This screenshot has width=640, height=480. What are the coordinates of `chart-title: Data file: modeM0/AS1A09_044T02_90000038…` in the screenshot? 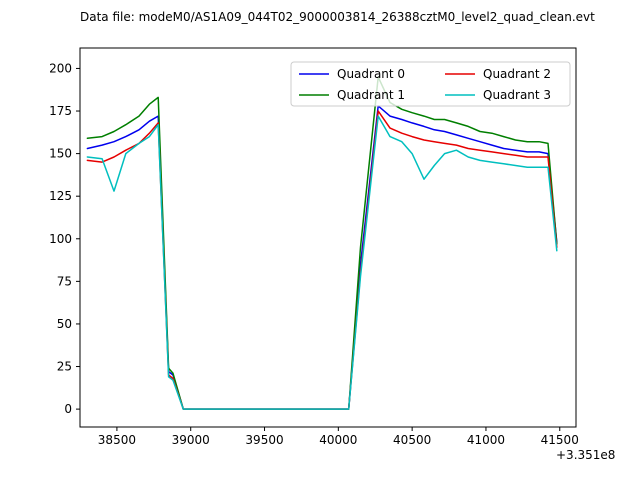 It's located at (337, 17).